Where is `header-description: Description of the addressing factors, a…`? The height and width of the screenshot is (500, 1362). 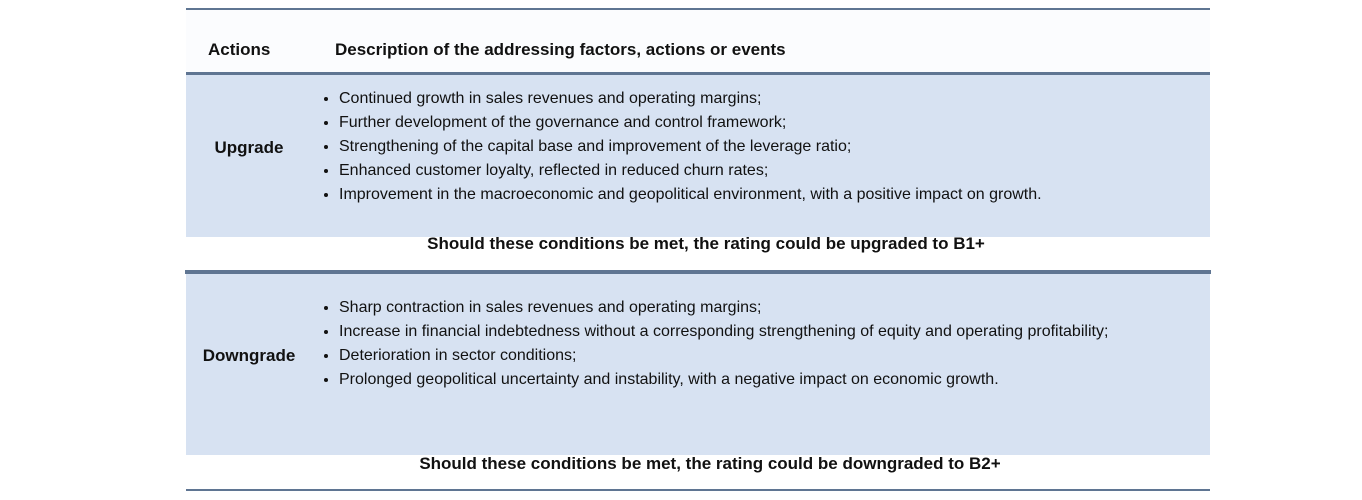
header-description: Description of the addressing factors, a… is located at coordinates (560, 49).